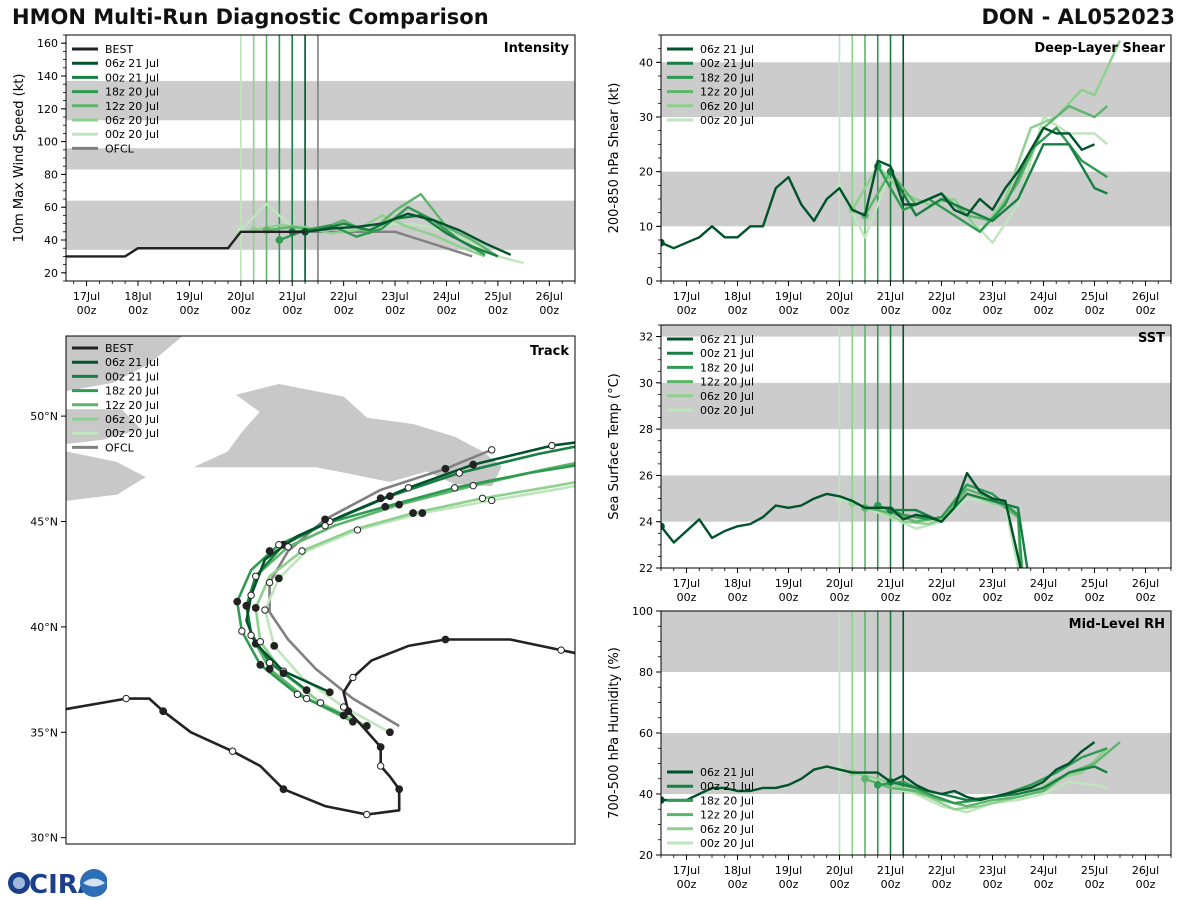 This screenshot has width=1200, height=900. What do you see at coordinates (51, 207) in the screenshot?
I see `y-tick-label: 60` at bounding box center [51, 207].